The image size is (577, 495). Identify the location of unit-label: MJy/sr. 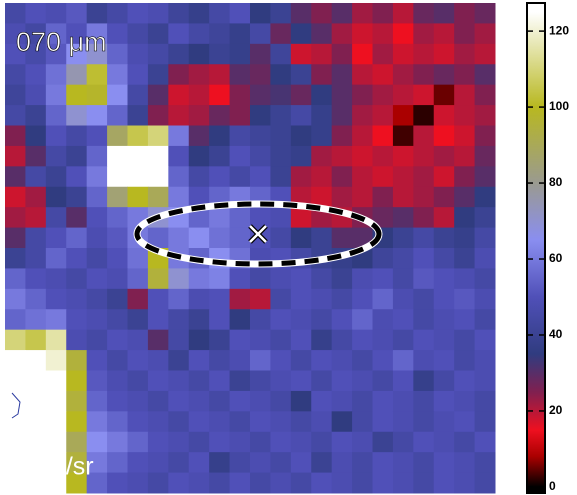
(57, 467).